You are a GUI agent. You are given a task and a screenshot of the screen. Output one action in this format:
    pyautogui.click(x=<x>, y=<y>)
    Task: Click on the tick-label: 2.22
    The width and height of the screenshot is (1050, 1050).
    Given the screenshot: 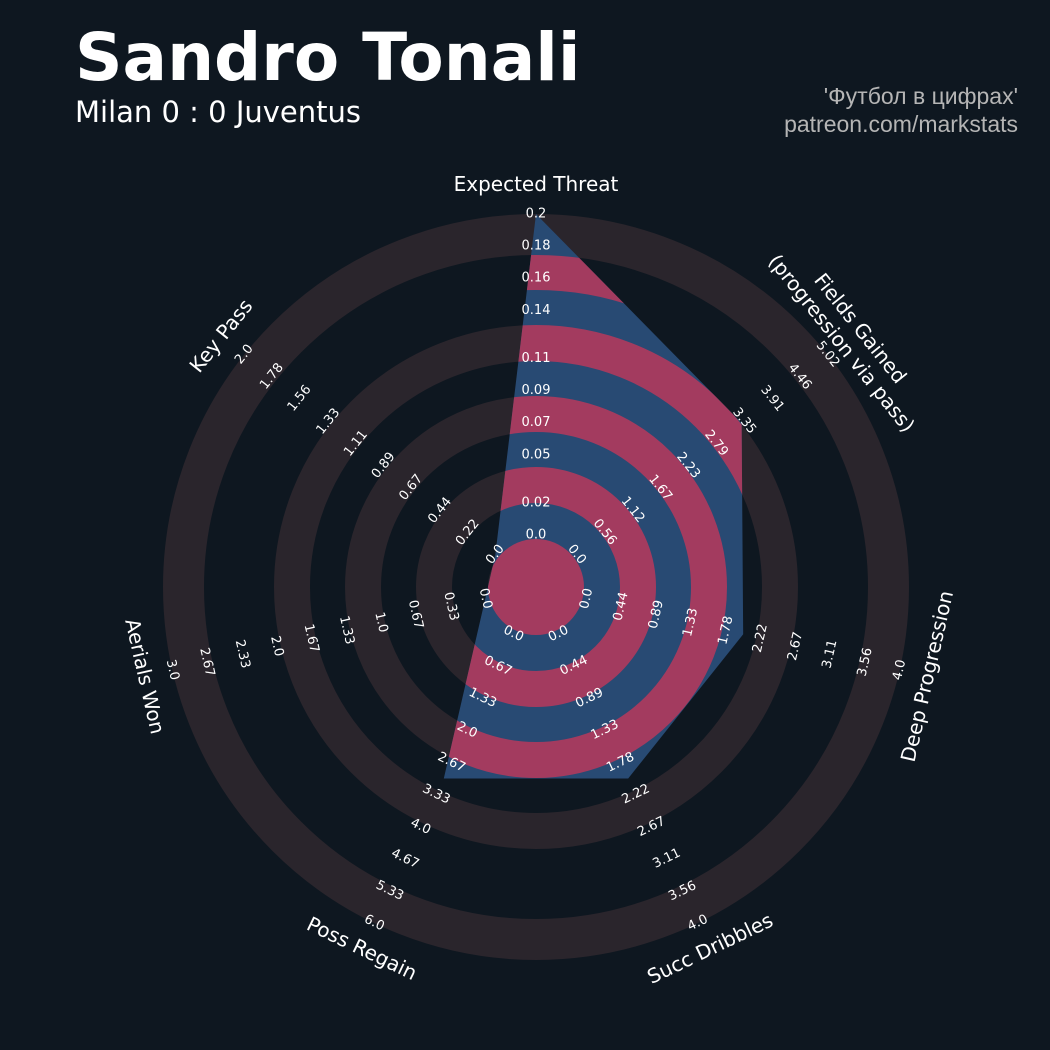 What is the action you would take?
    pyautogui.click(x=760, y=638)
    